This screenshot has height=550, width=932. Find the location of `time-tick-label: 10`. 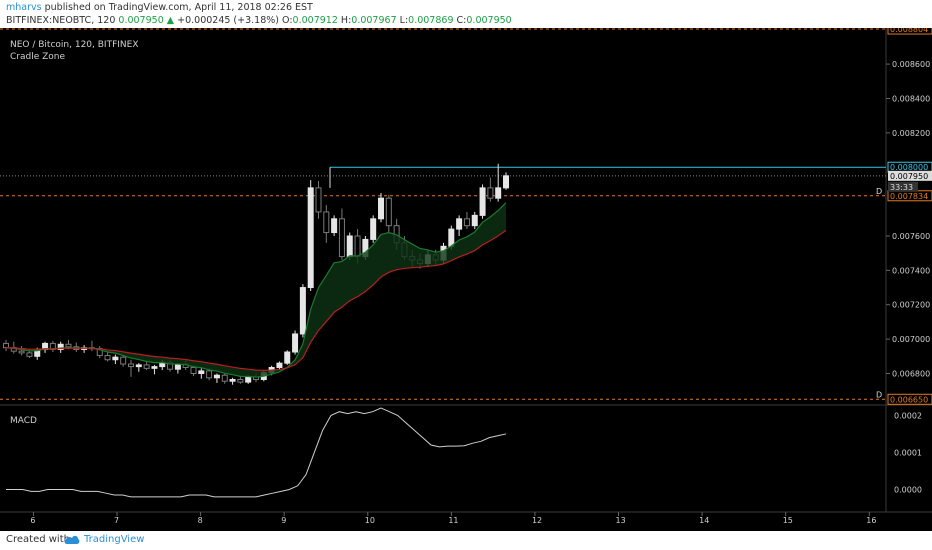

time-tick-label: 10 is located at coordinates (370, 520).